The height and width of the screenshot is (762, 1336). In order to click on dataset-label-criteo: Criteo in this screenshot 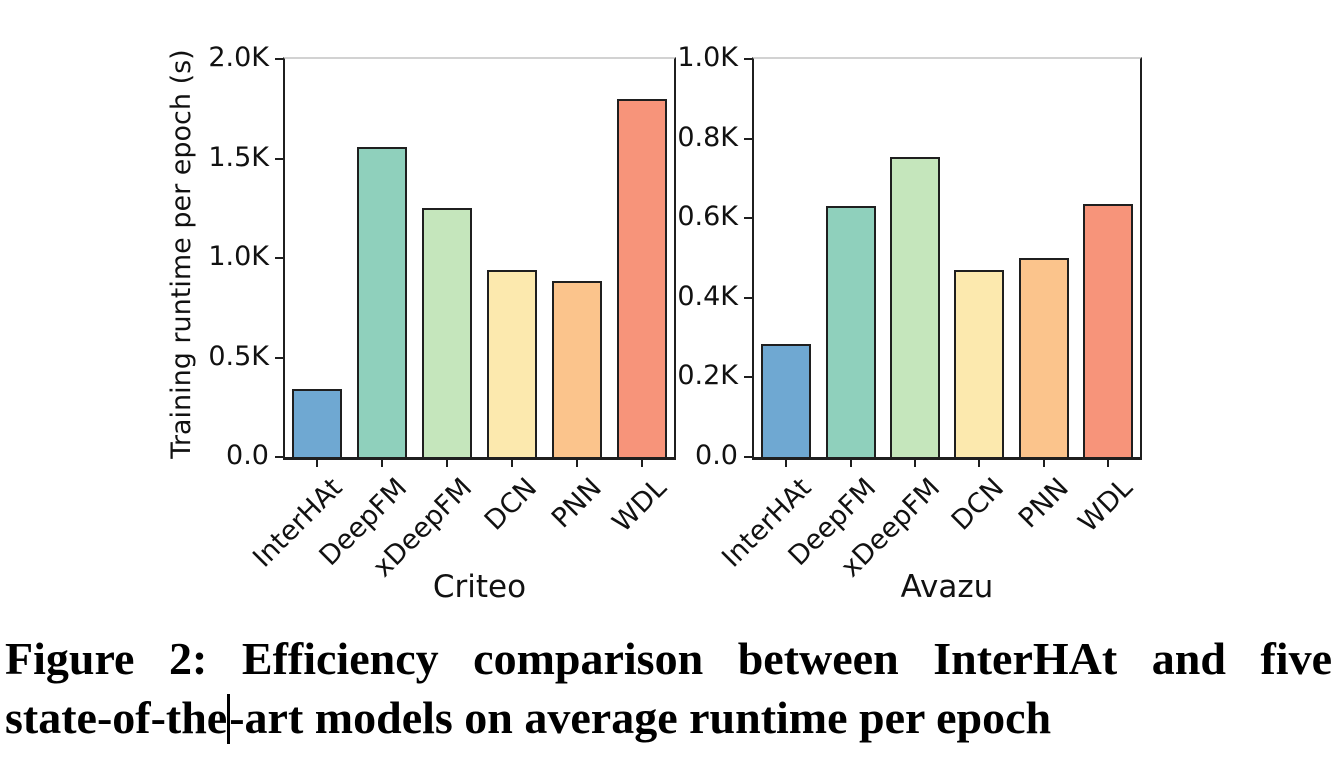, I will do `click(479, 587)`.